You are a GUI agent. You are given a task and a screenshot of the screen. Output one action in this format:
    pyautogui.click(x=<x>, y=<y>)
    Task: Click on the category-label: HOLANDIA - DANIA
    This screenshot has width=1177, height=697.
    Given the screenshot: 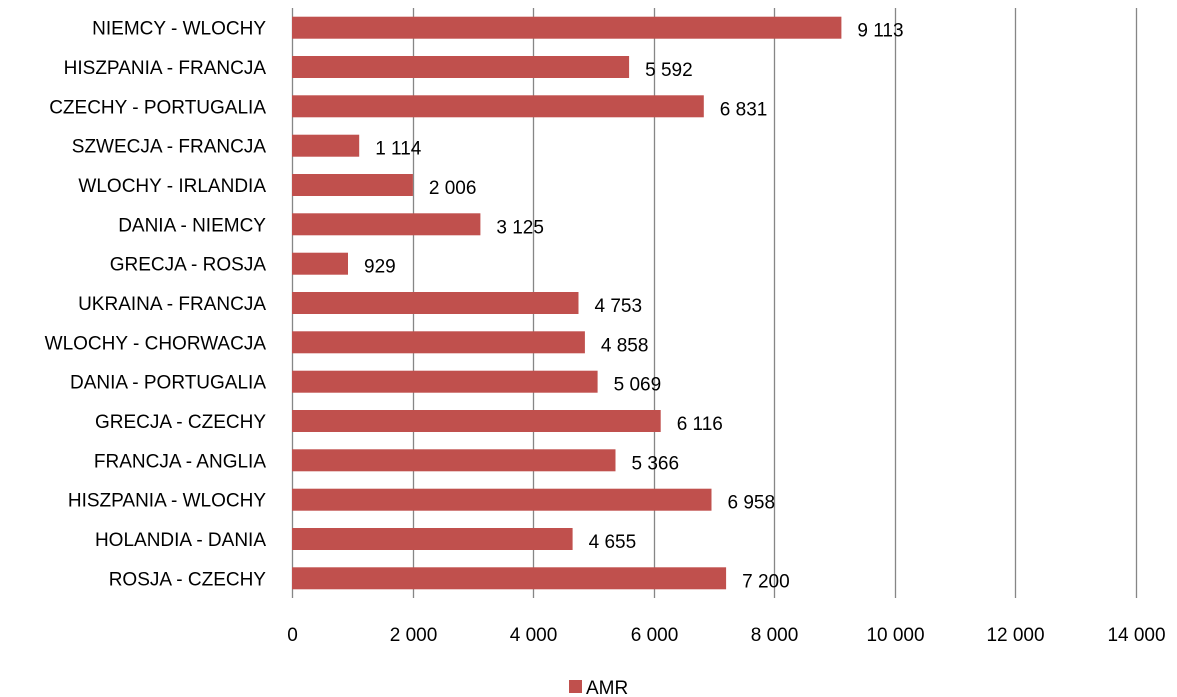 What is the action you would take?
    pyautogui.click(x=180, y=540)
    